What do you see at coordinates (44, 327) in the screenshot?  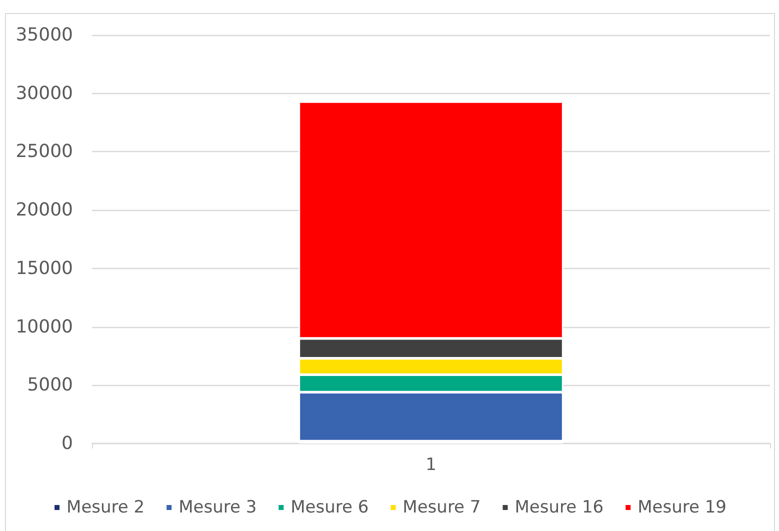 I see `y-tick-label: 10000` at bounding box center [44, 327].